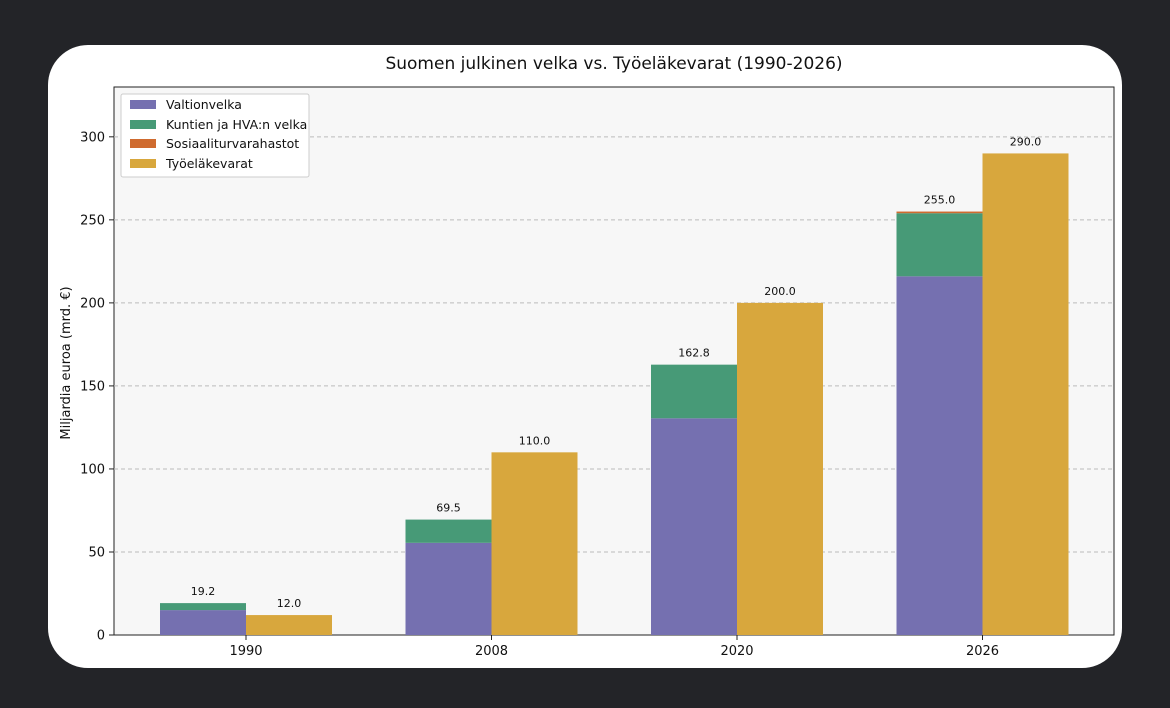 Image resolution: width=1170 pixels, height=708 pixels. What do you see at coordinates (92, 220) in the screenshot?
I see `y-tick-label: 250` at bounding box center [92, 220].